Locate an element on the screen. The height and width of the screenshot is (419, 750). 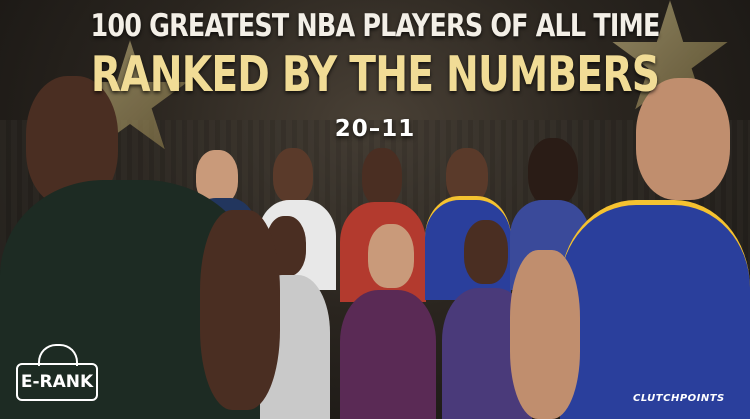
clutchpoints-logo: CLUTCHPOINTS is located at coordinates (679, 398).